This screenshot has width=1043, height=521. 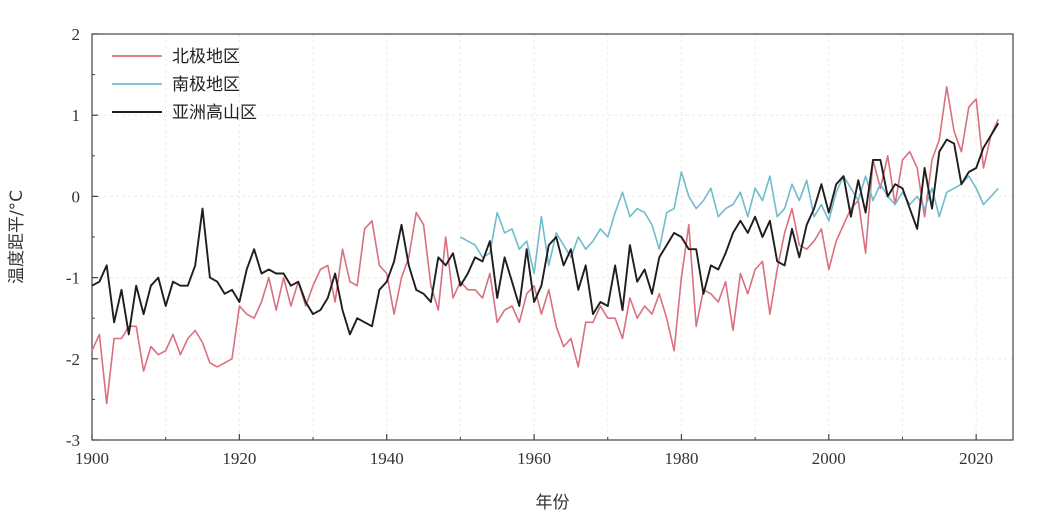 I want to click on y-tick-label: -3, so click(x=73, y=440).